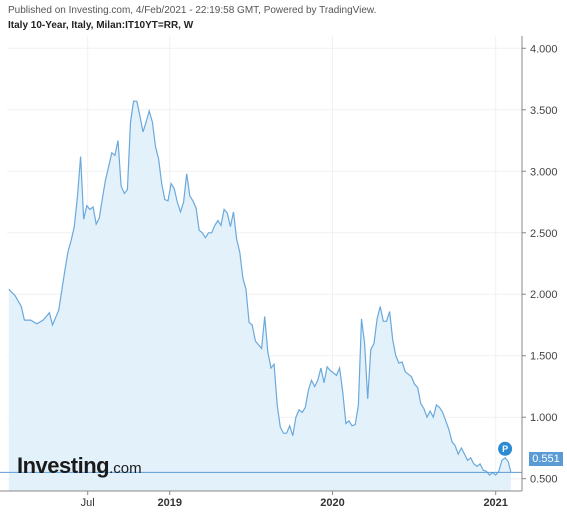 This screenshot has height=512, width=567. What do you see at coordinates (544, 172) in the screenshot?
I see `y-tick-label: 3.000` at bounding box center [544, 172].